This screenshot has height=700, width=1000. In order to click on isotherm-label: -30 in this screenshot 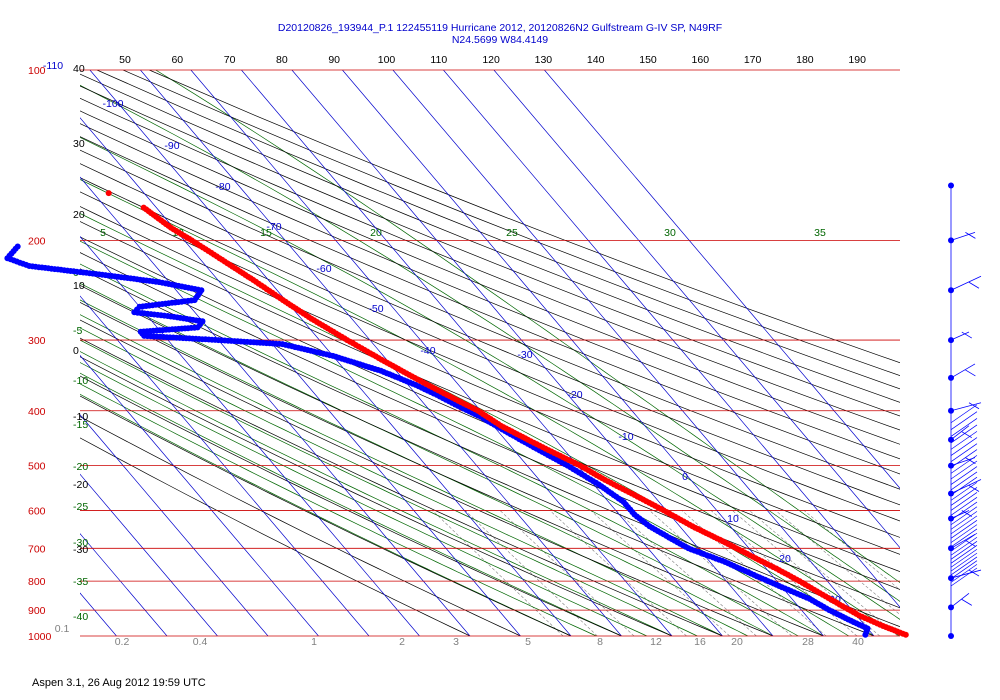, I will do `click(524, 355)`.